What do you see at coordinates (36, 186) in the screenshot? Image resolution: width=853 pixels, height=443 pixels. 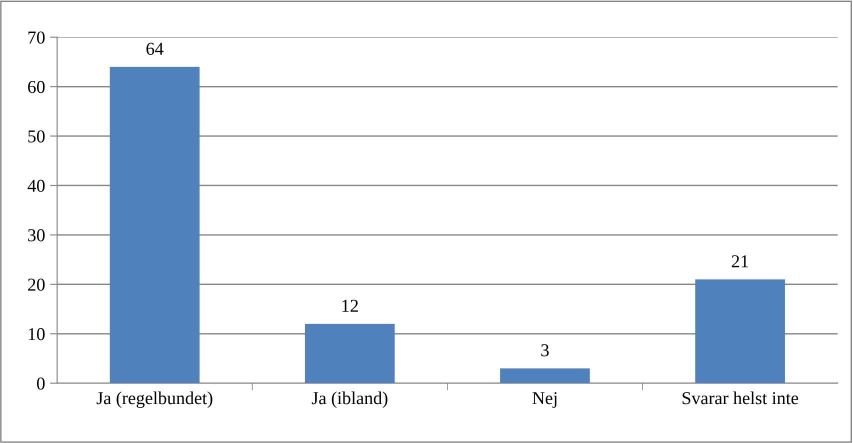 I see `y-tick-label: 40` at bounding box center [36, 186].